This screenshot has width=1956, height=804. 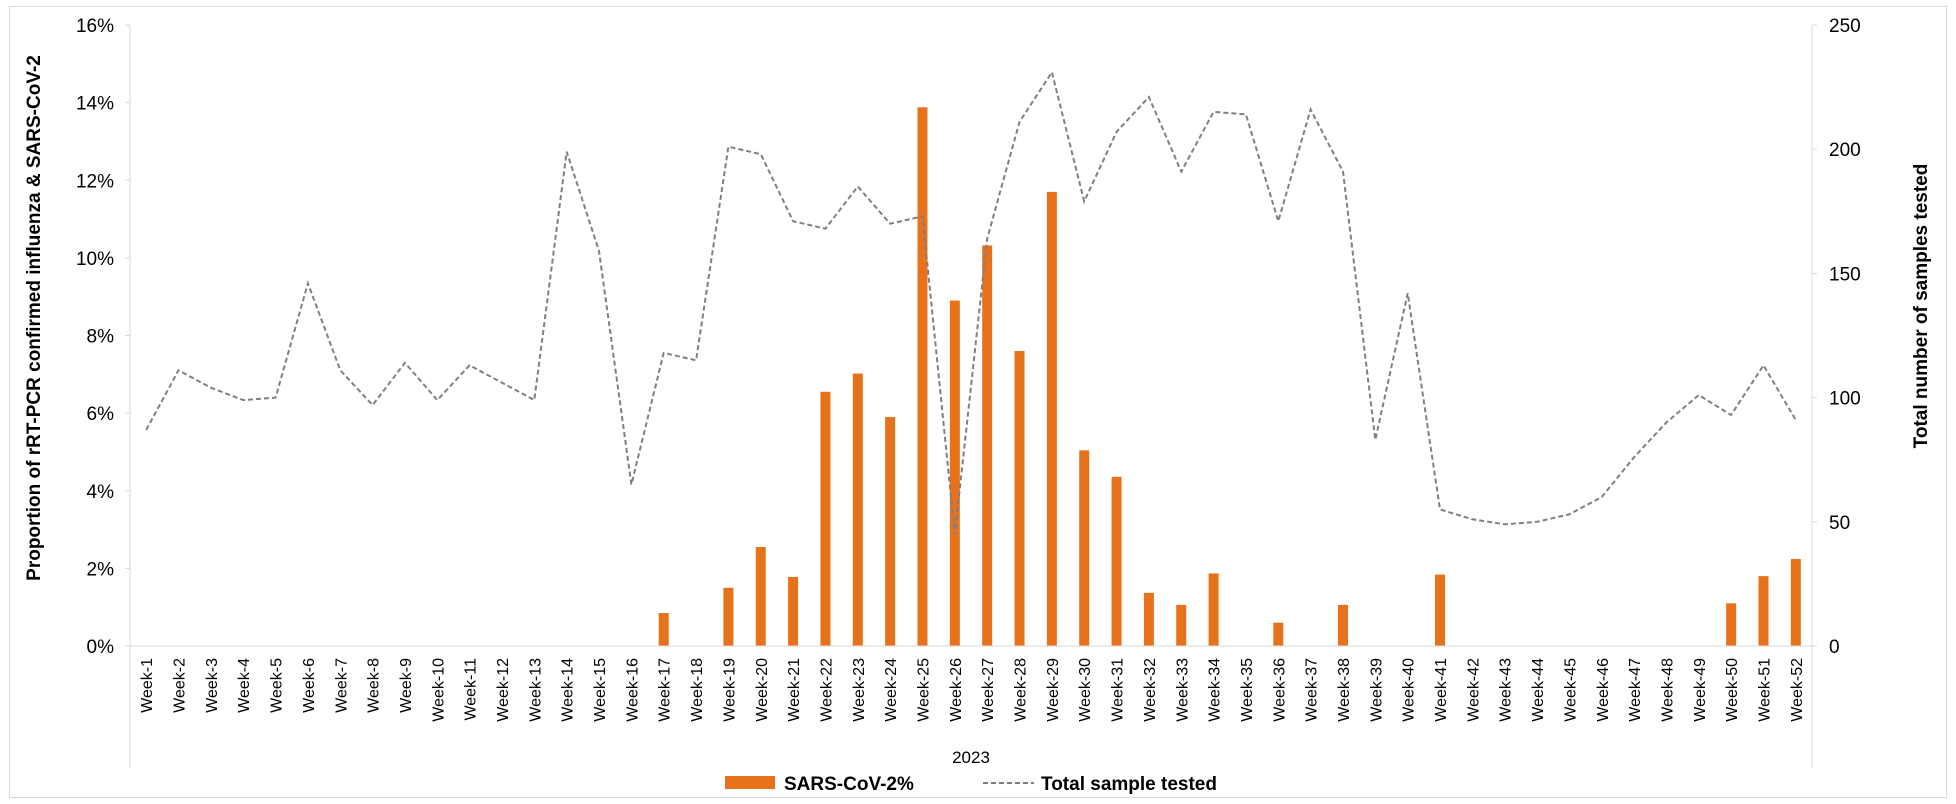 What do you see at coordinates (826, 690) in the screenshot?
I see `x-tick-label: Week-22` at bounding box center [826, 690].